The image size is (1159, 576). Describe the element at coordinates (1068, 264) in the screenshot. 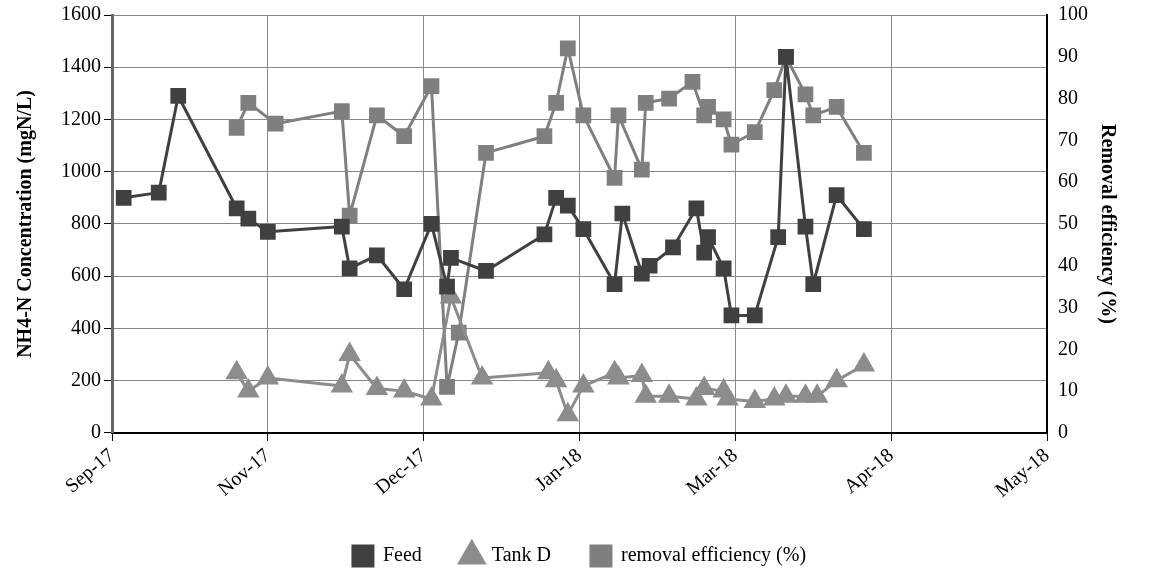

I see `y2-tick-label: 40` at that location.